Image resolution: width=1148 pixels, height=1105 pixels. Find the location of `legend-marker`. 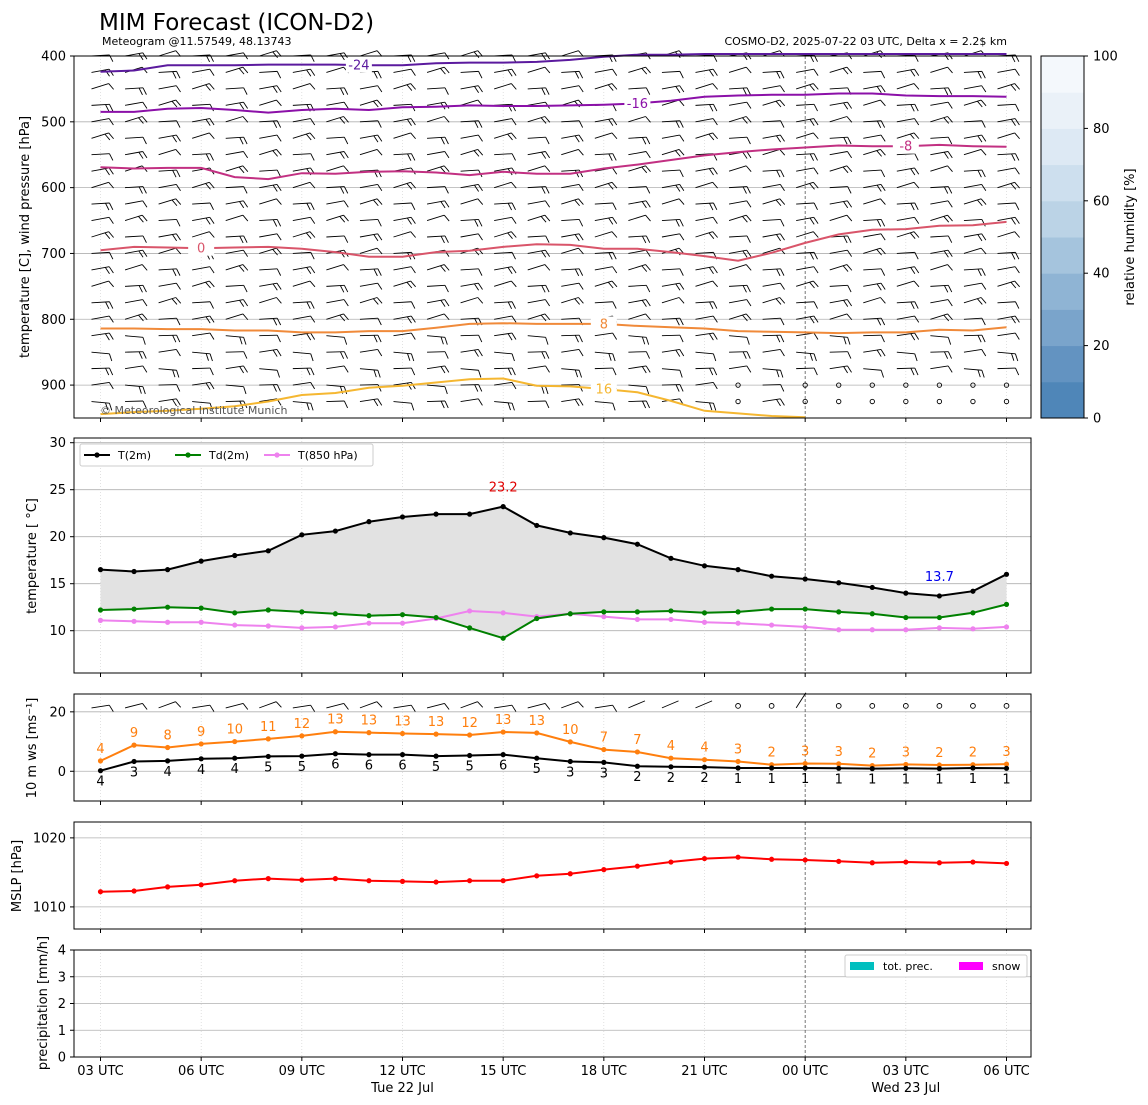

legend-marker is located at coordinates (277, 455).